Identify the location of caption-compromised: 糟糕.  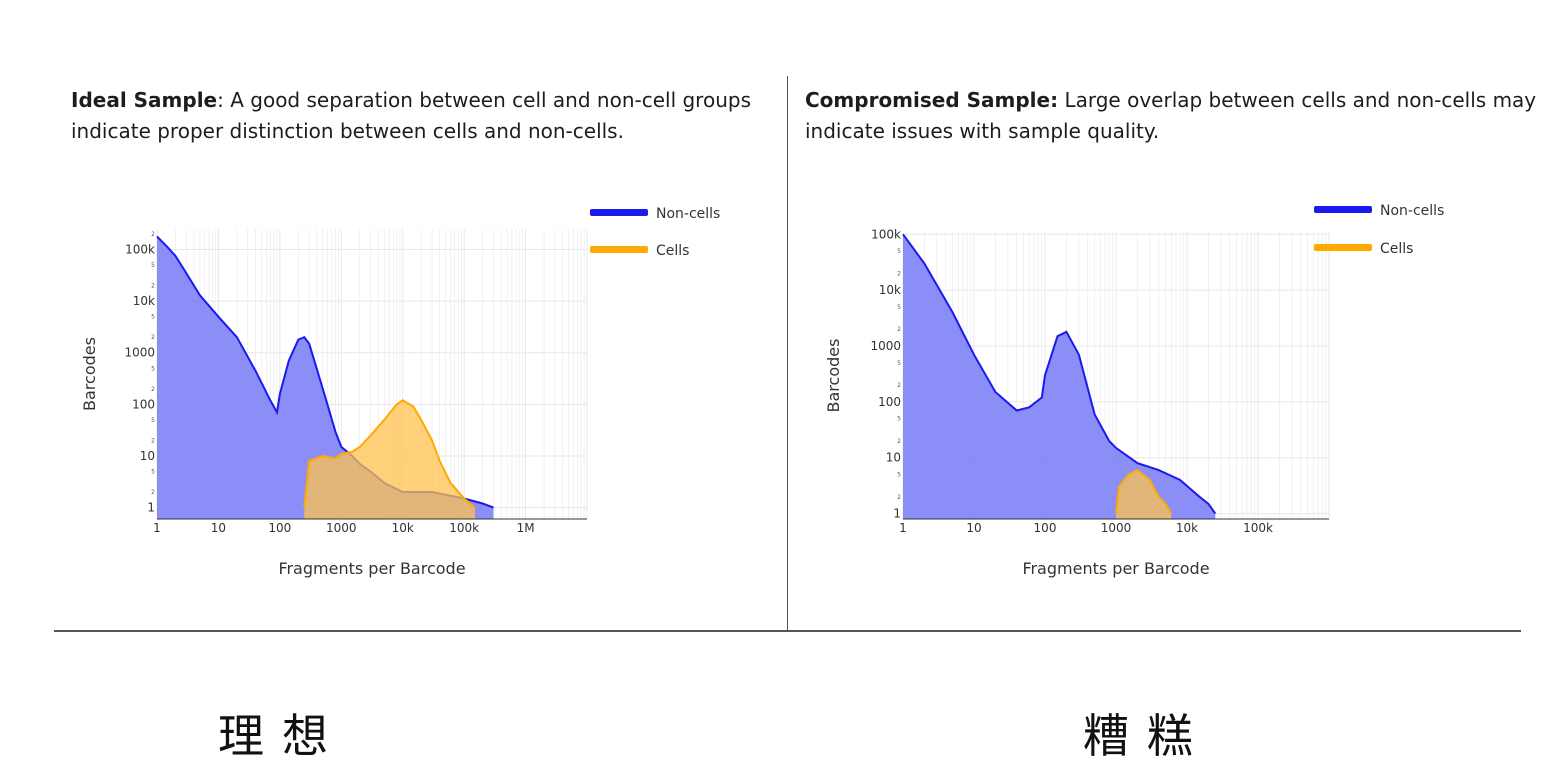
(1147, 736).